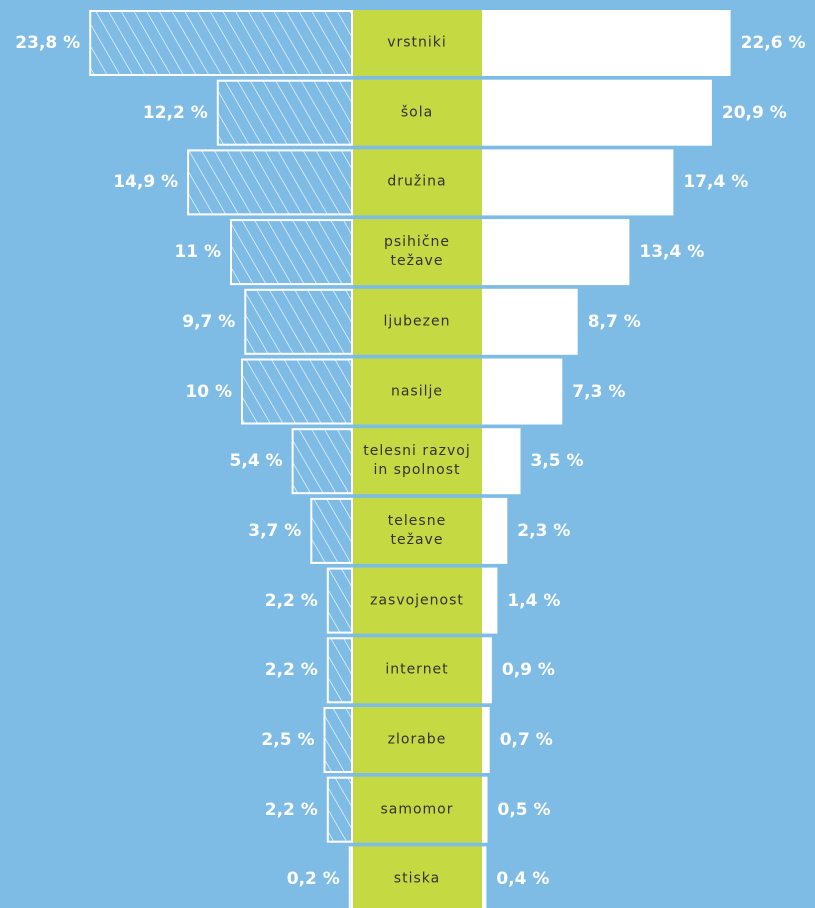 The image size is (815, 908). What do you see at coordinates (599, 391) in the screenshot?
I see `value-label: 7,3 %` at bounding box center [599, 391].